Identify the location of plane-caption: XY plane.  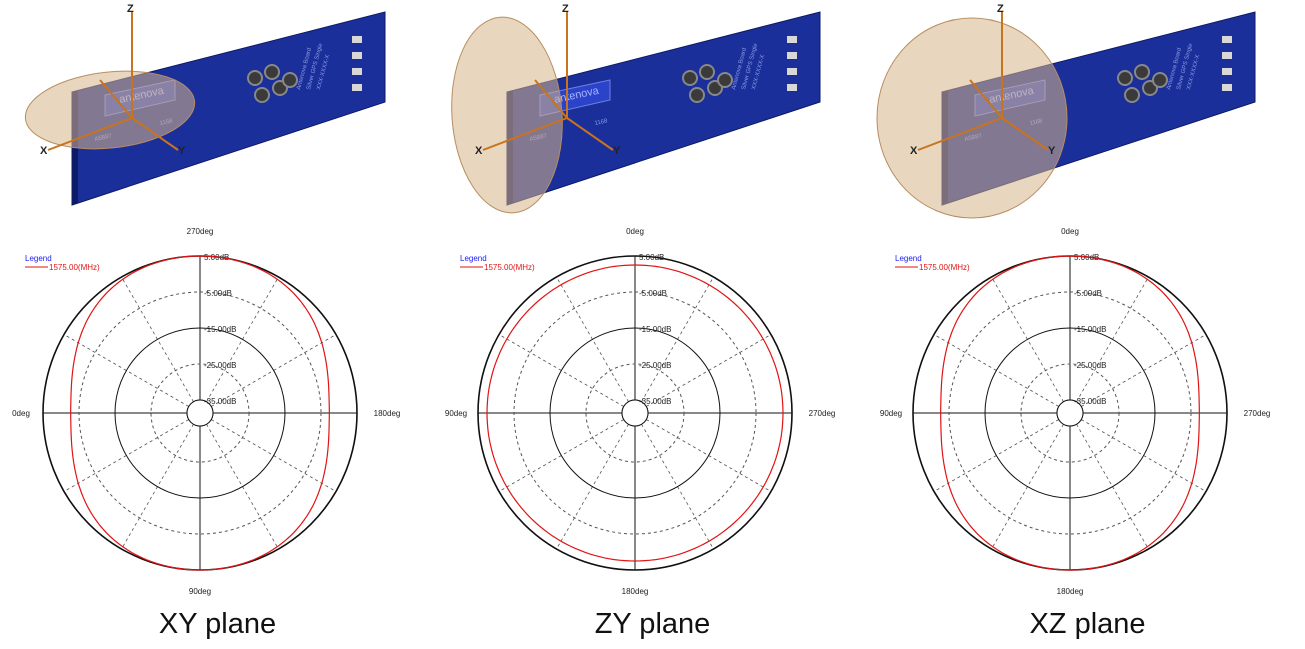
(217, 624).